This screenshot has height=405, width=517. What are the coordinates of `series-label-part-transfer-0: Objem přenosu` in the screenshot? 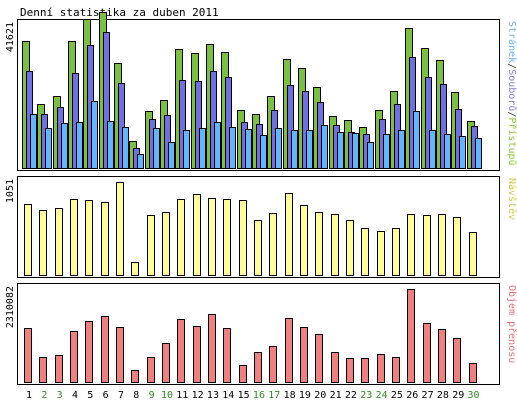 It's located at (511, 324).